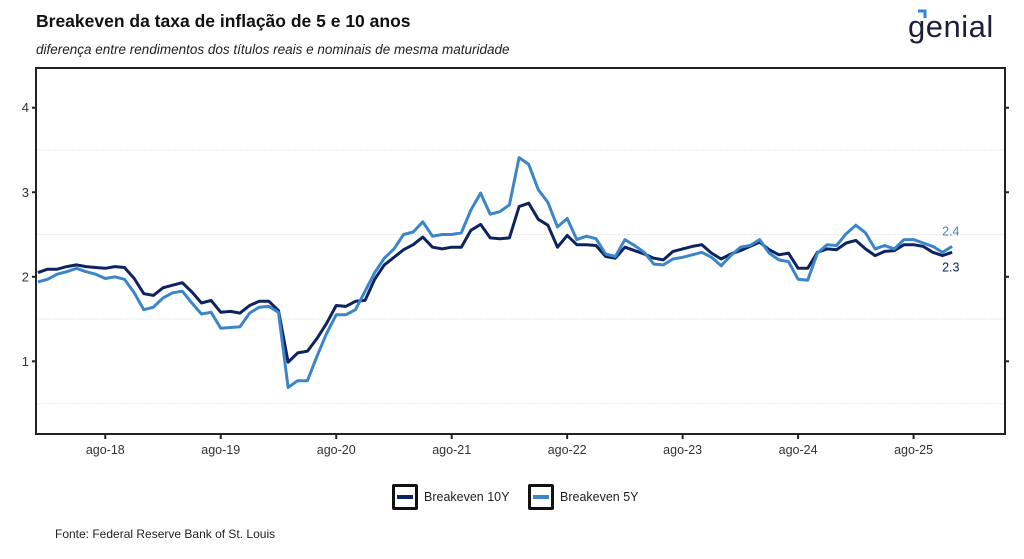 This screenshot has width=1024, height=559. Describe the element at coordinates (25, 192) in the screenshot. I see `y-tick-label: 3` at that location.